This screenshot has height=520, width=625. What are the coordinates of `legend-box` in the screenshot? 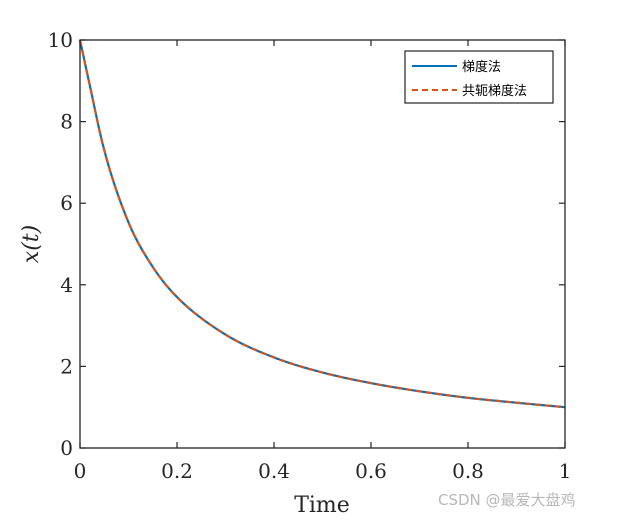 It's located at (479, 77).